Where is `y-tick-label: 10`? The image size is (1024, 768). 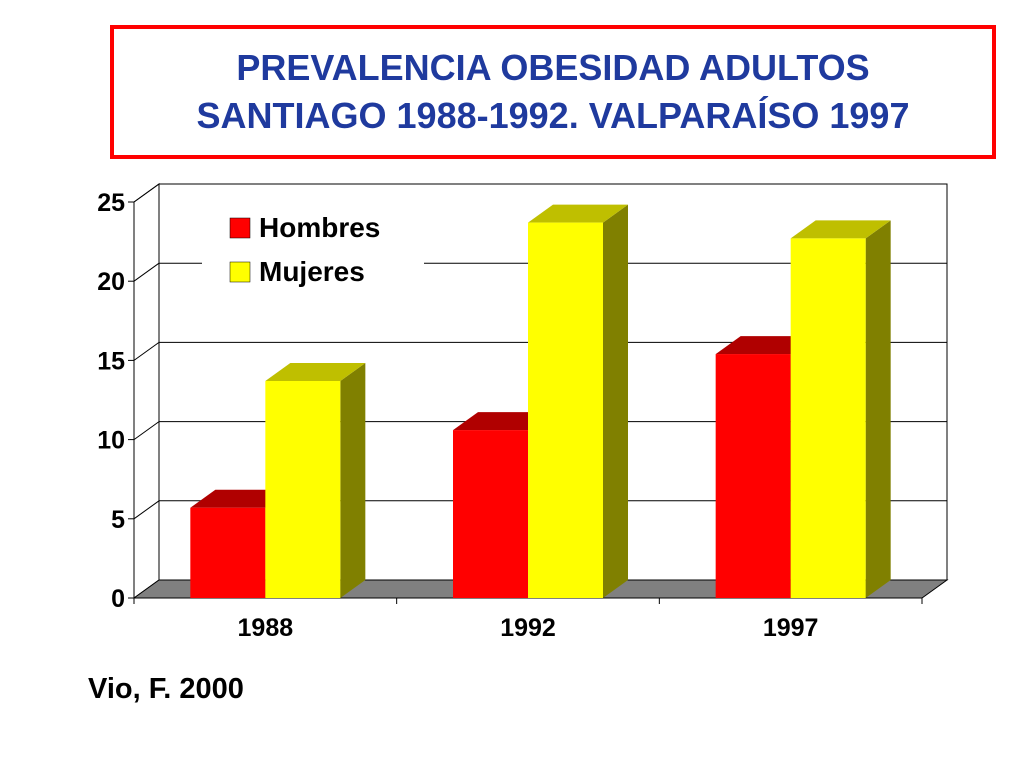 y-tick-label: 10 is located at coordinates (111, 441).